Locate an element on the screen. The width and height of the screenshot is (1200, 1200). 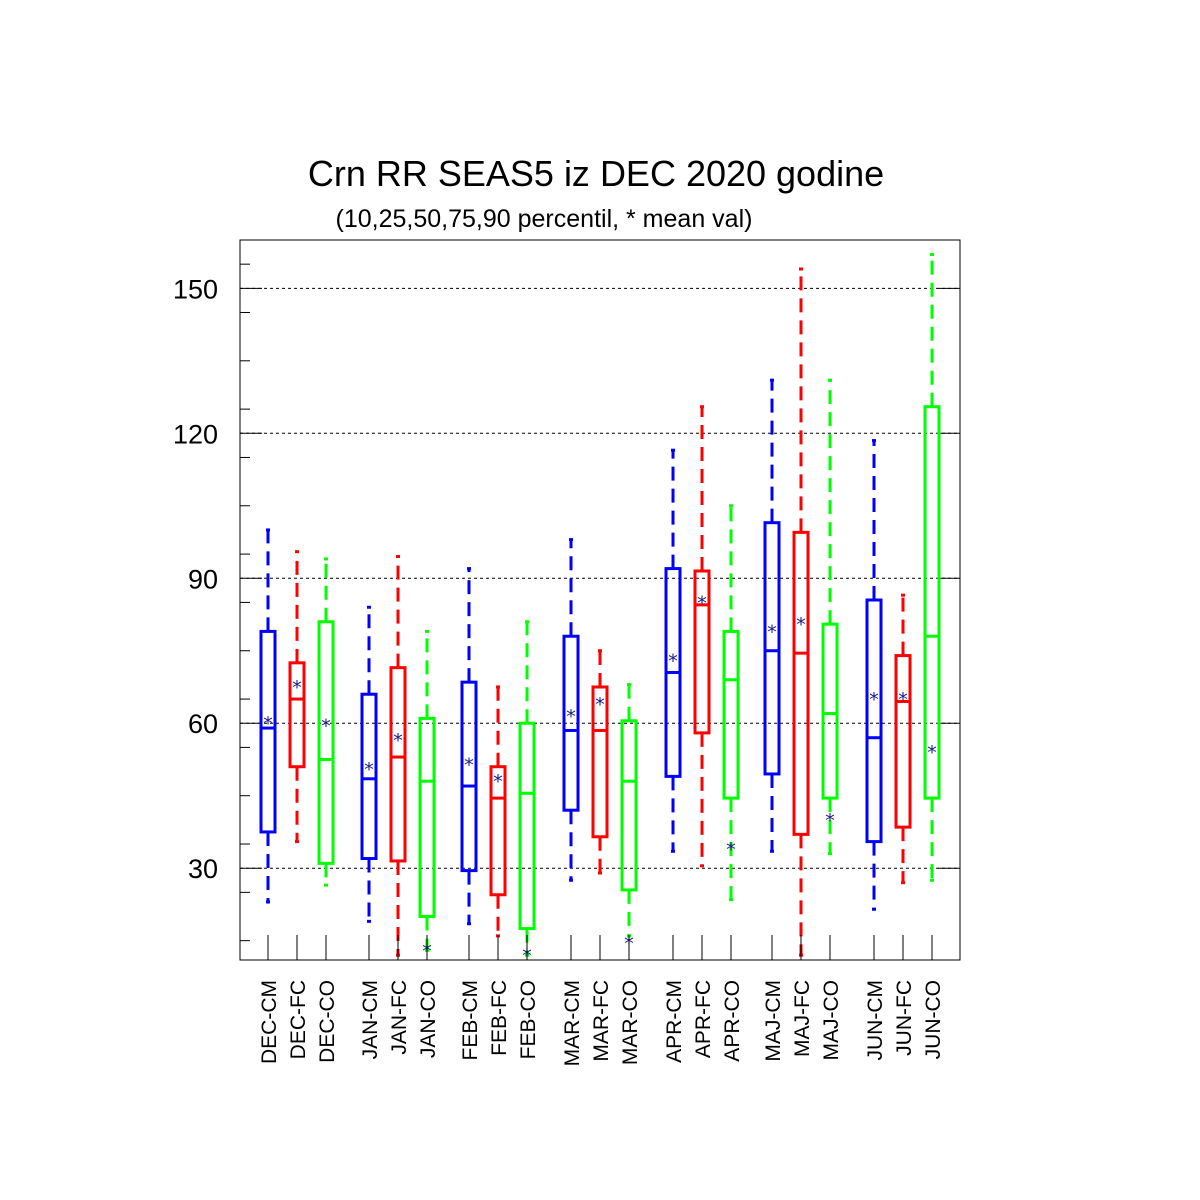
x-tick-label: MAR-CM is located at coordinates (572, 1023).